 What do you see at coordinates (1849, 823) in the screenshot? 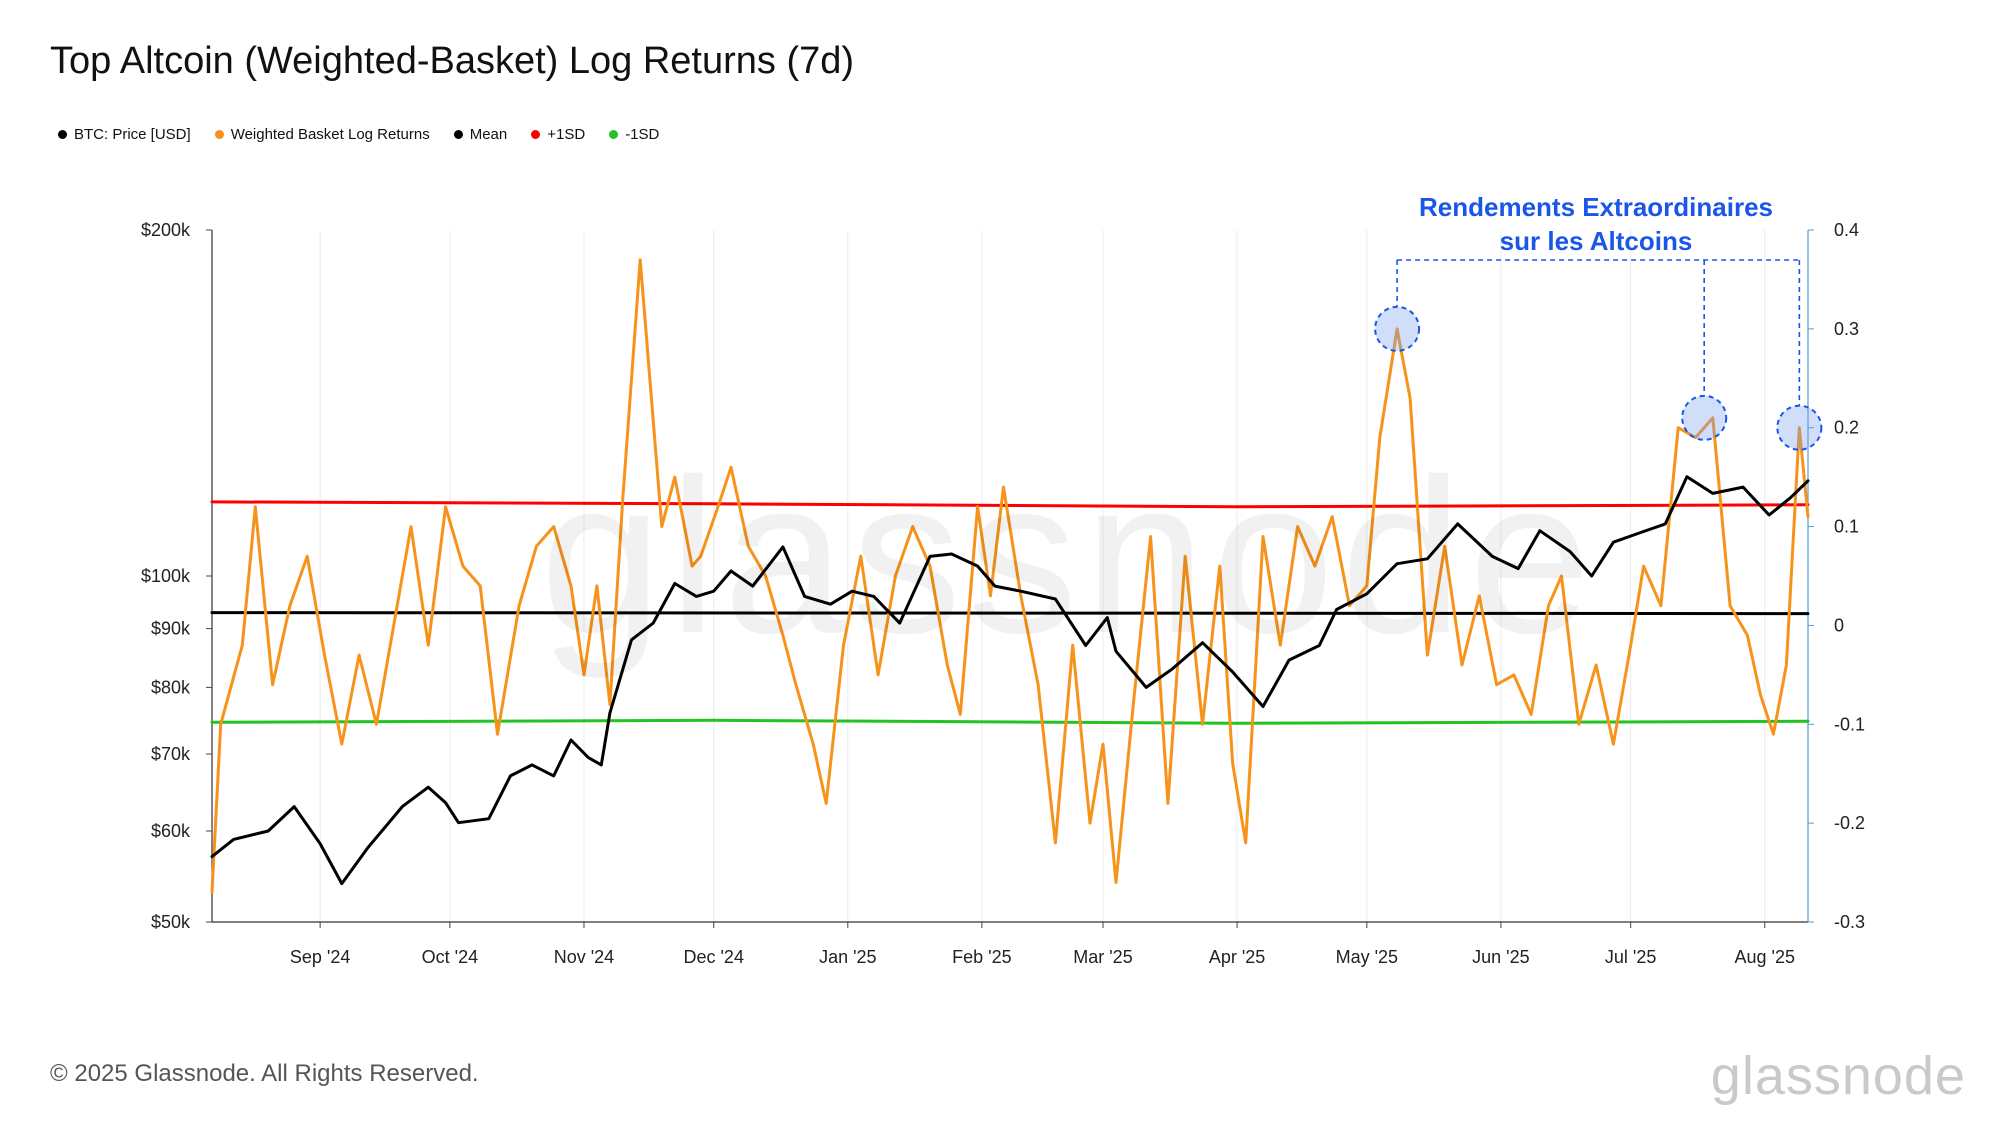
I see `right-tick-label: -0.2` at bounding box center [1849, 823].